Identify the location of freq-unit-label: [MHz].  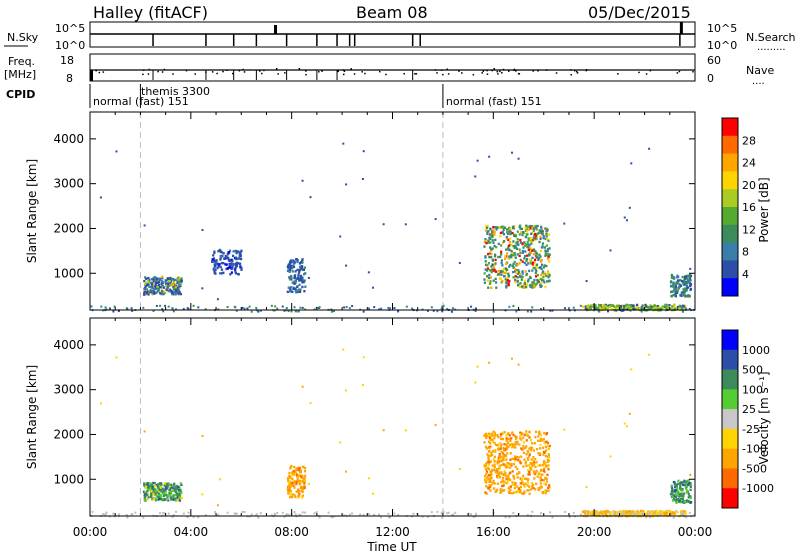
(20, 74).